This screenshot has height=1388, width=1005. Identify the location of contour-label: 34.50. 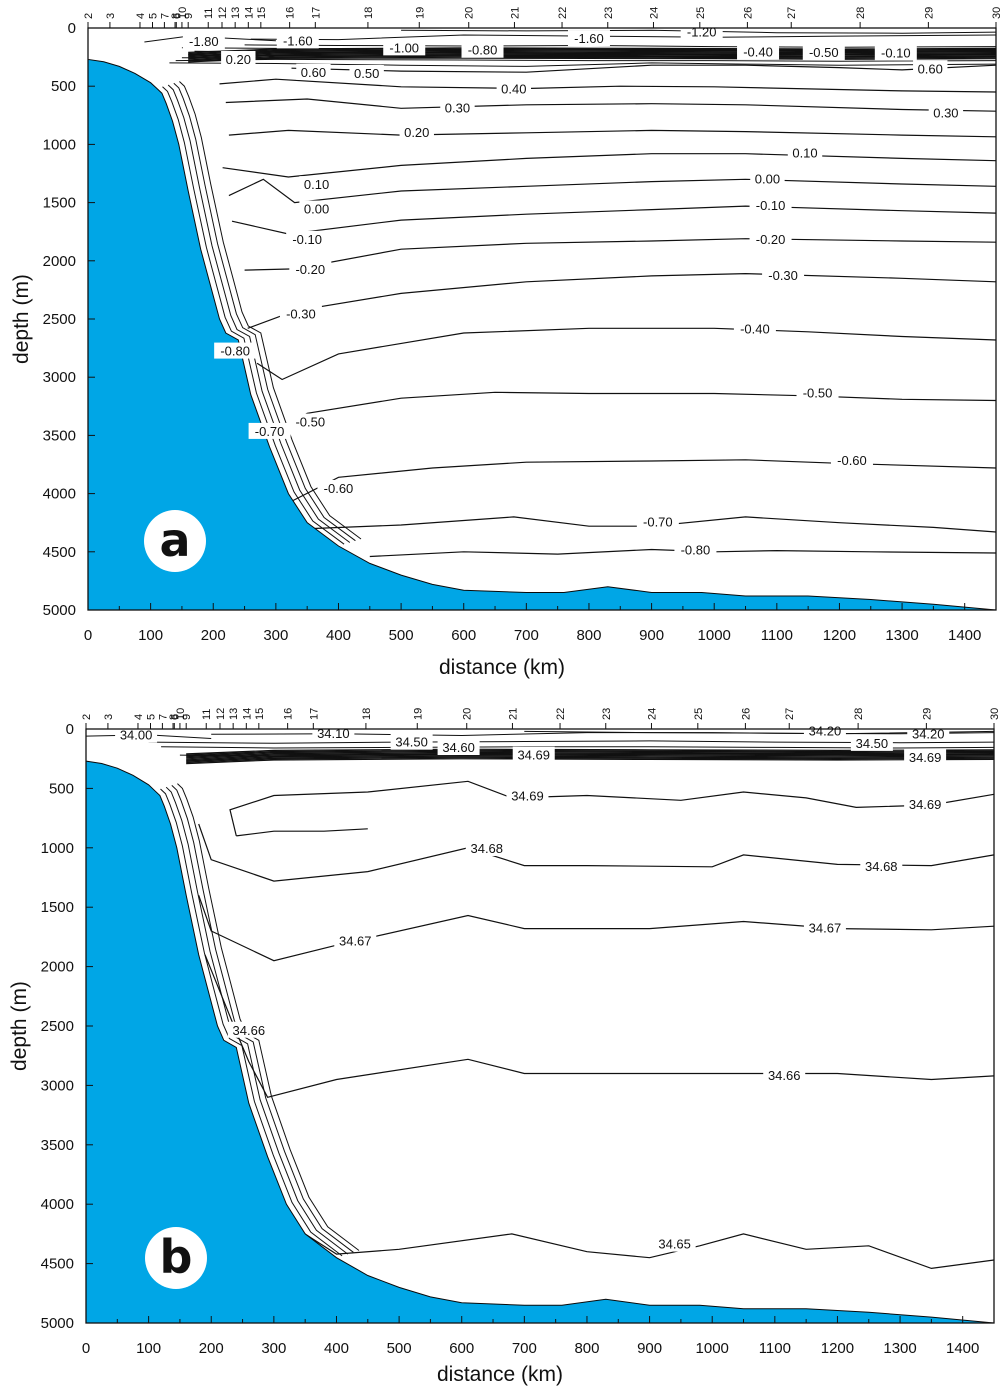
(411, 742).